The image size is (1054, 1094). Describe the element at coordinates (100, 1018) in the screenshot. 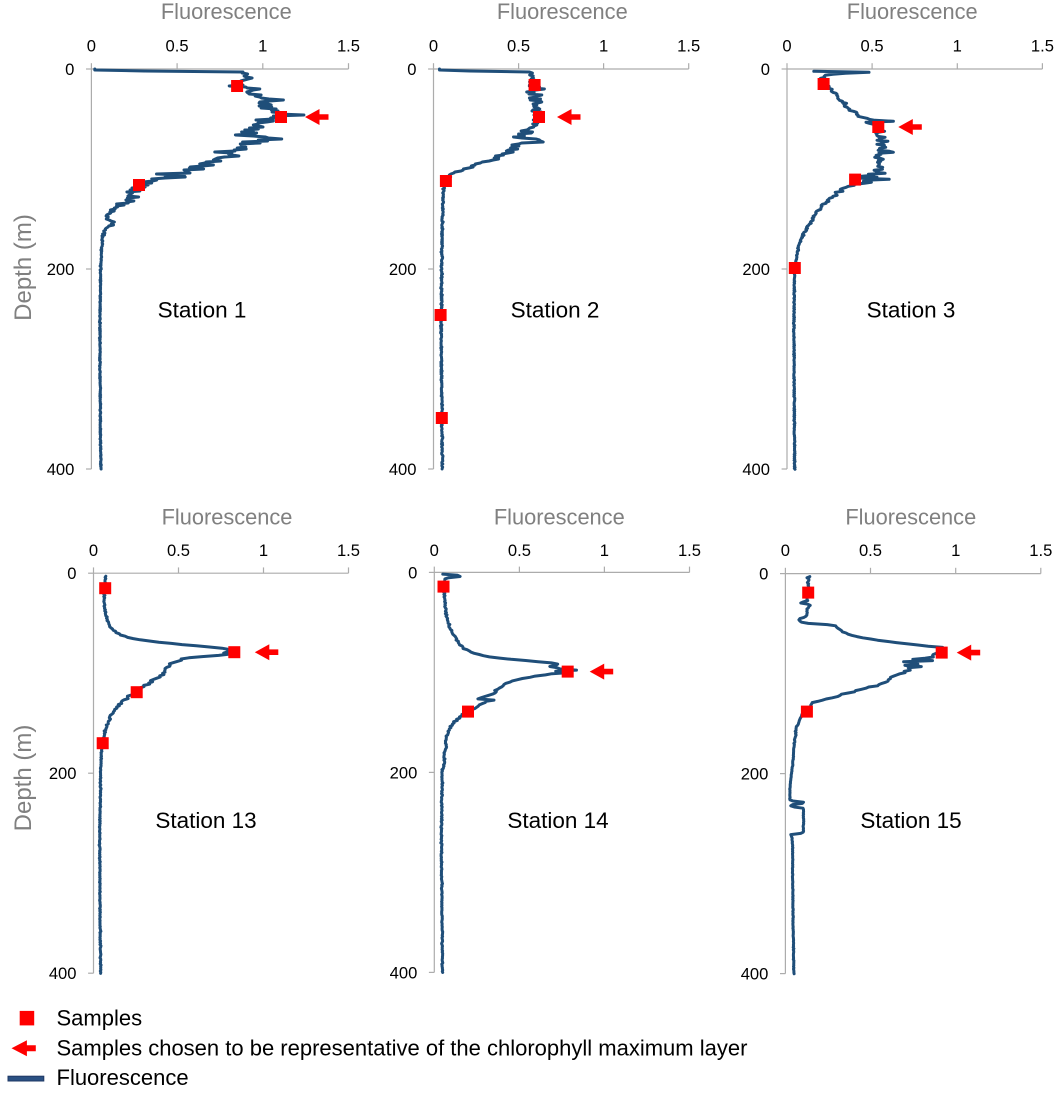

I see `svg-text: Samples` at that location.